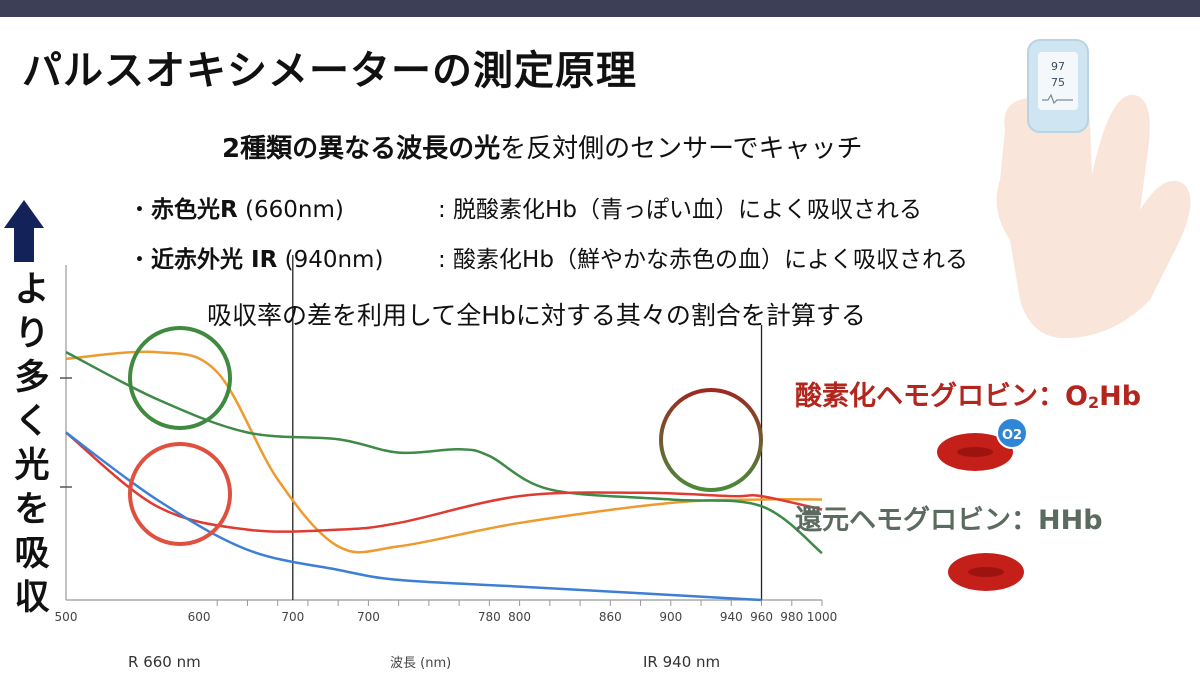  What do you see at coordinates (421, 663) in the screenshot?
I see `x-axis-label: 波長 (nm)` at bounding box center [421, 663].